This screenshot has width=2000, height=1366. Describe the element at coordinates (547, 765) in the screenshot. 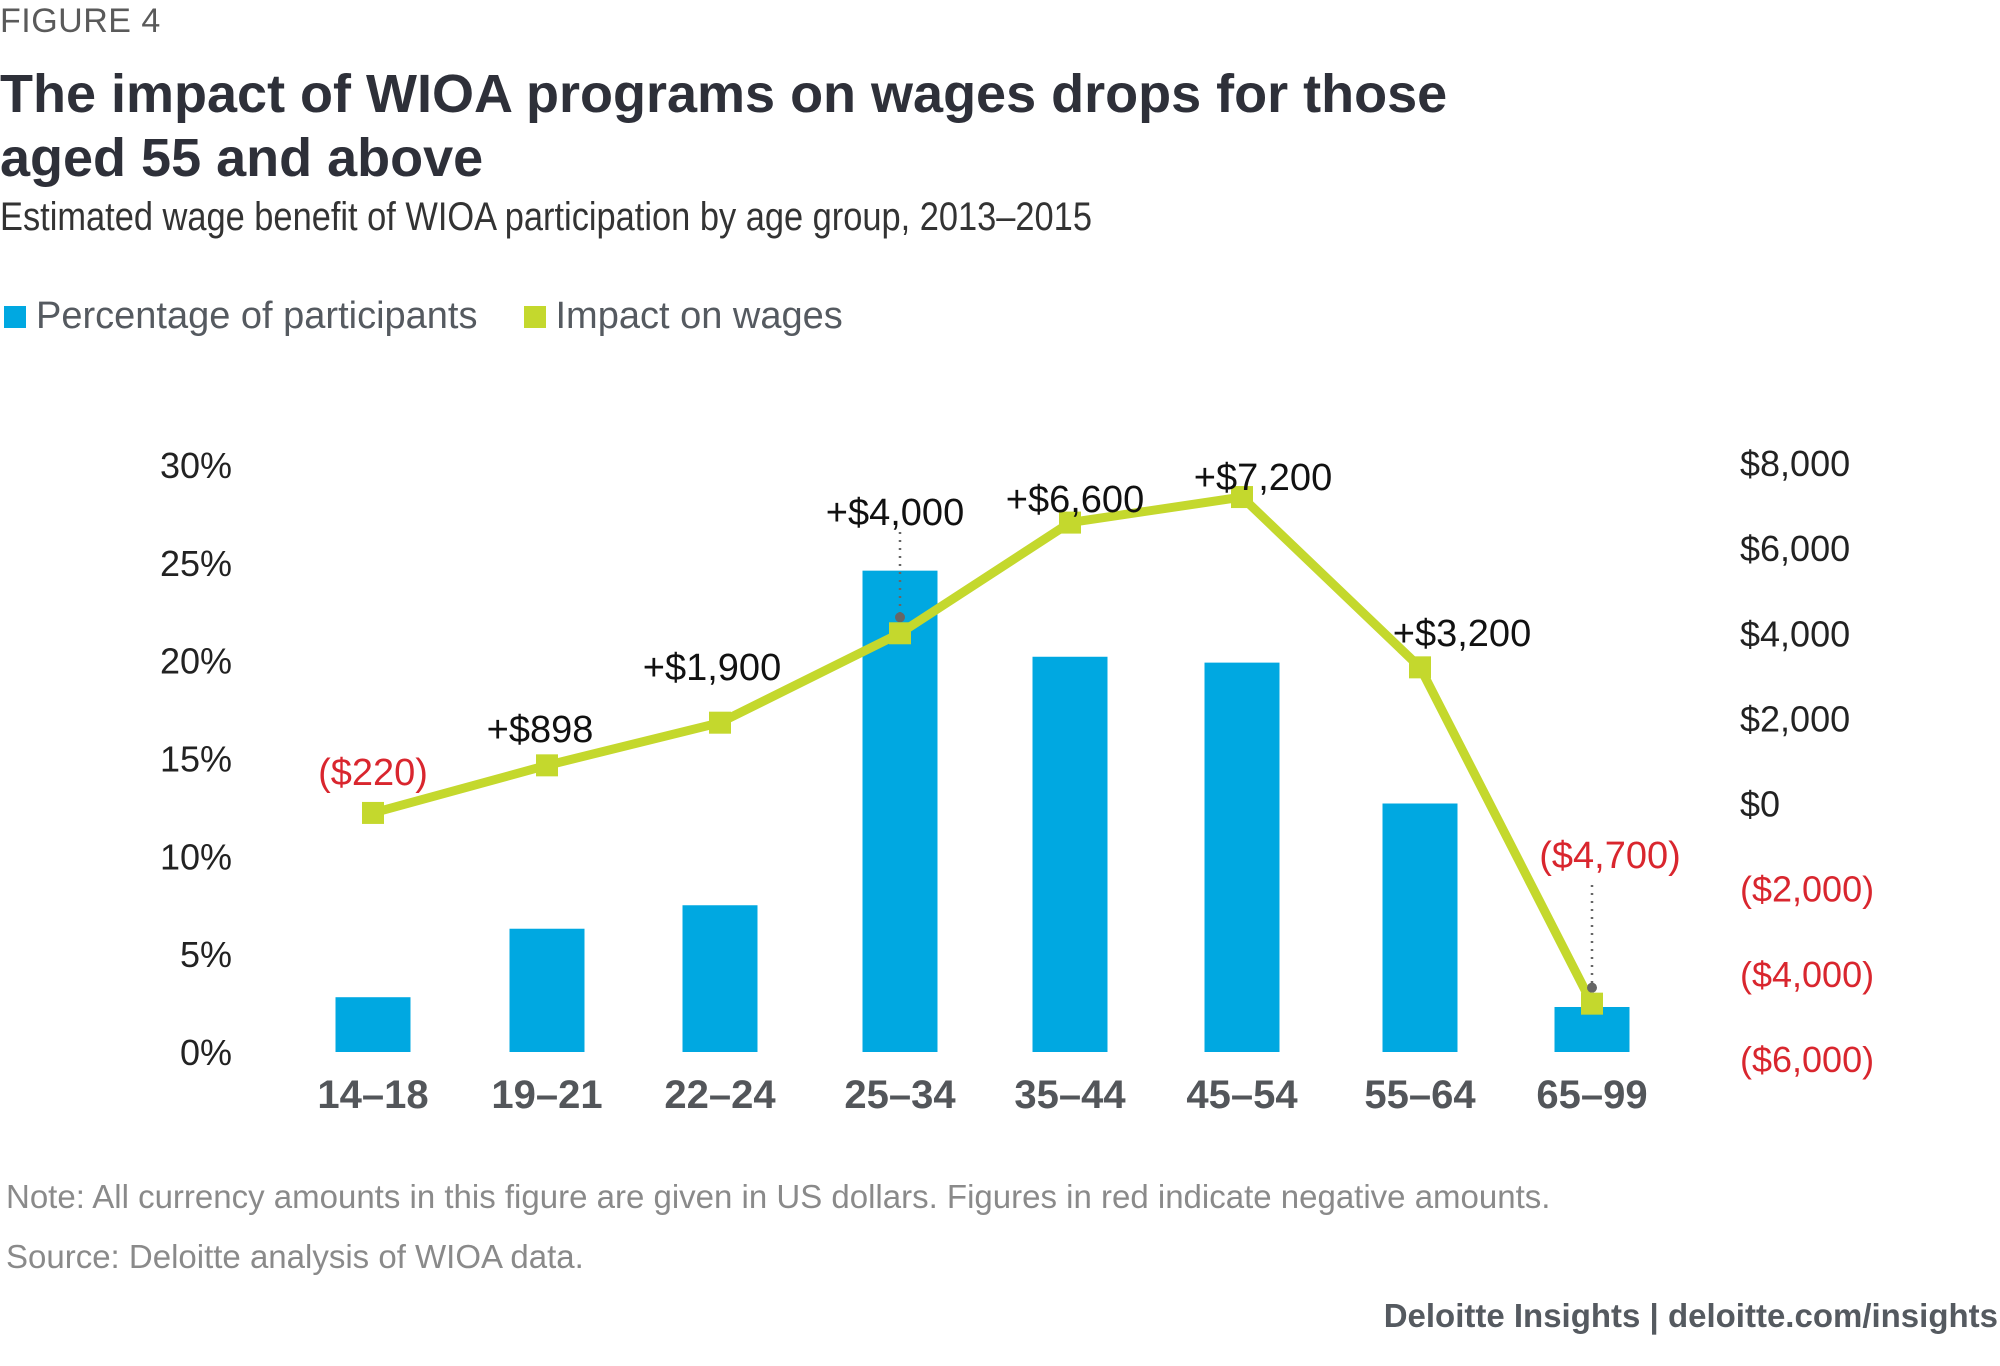

I see `wage-marker-19–21` at that location.